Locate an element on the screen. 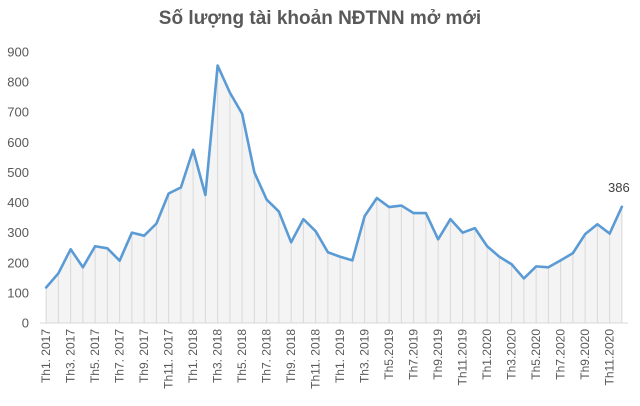  data-labels: 386 is located at coordinates (619, 187).